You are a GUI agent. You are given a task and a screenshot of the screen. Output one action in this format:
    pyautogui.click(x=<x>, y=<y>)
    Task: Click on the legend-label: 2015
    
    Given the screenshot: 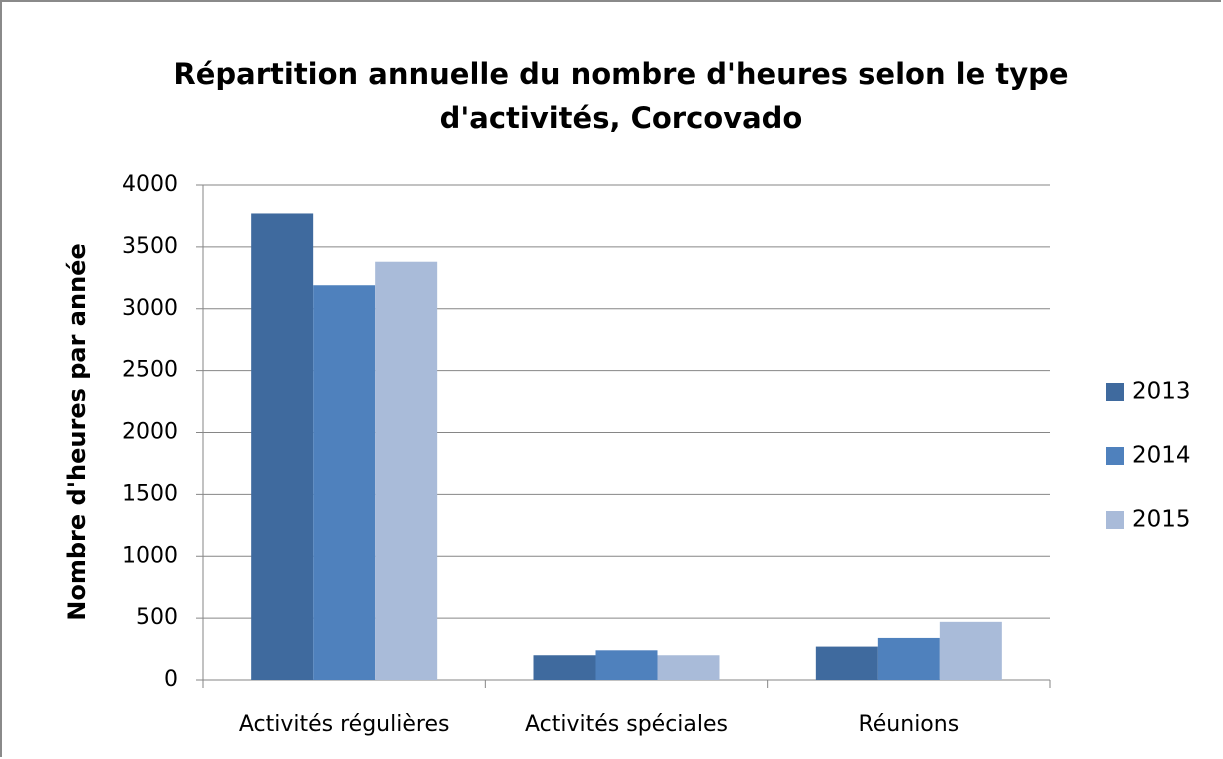 What is the action you would take?
    pyautogui.click(x=1161, y=520)
    